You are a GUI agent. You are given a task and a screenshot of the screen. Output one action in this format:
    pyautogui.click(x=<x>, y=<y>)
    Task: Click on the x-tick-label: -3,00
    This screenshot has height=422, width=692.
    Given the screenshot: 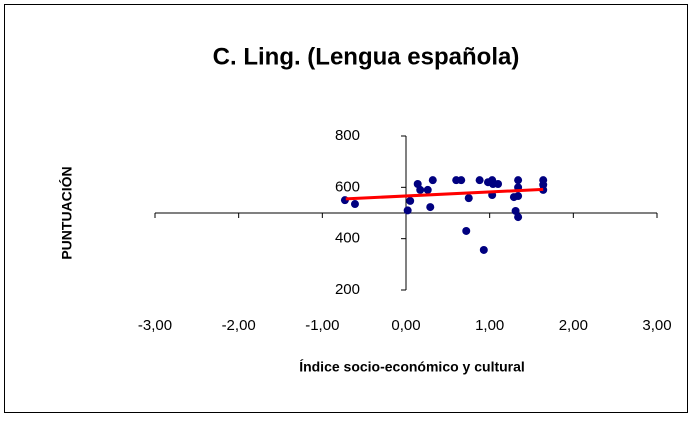 What is the action you would take?
    pyautogui.click(x=155, y=325)
    